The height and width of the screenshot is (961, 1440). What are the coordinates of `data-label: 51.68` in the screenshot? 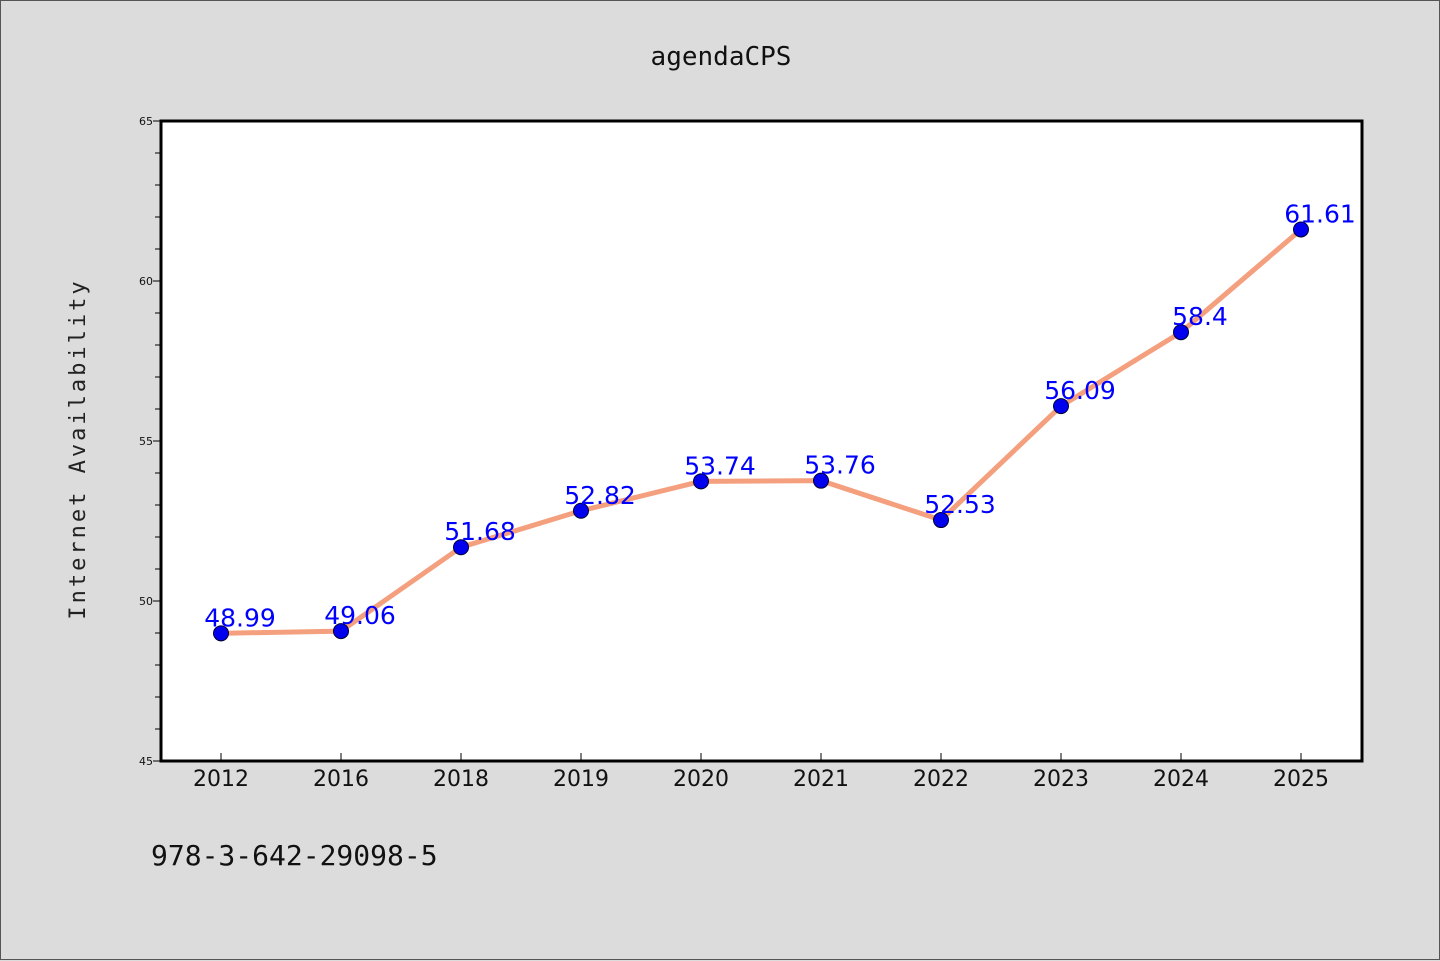 It's located at (480, 531).